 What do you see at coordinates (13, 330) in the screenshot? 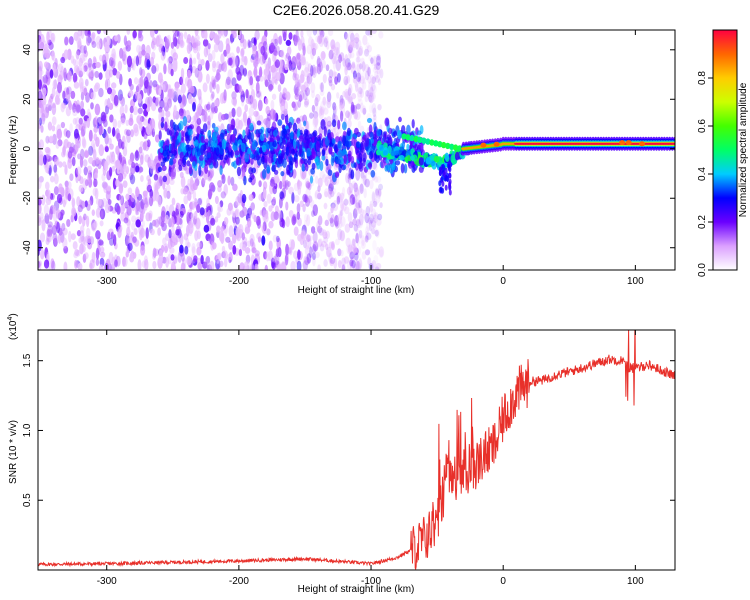
I see `snr-multiplier-base: (x10` at bounding box center [13, 330].